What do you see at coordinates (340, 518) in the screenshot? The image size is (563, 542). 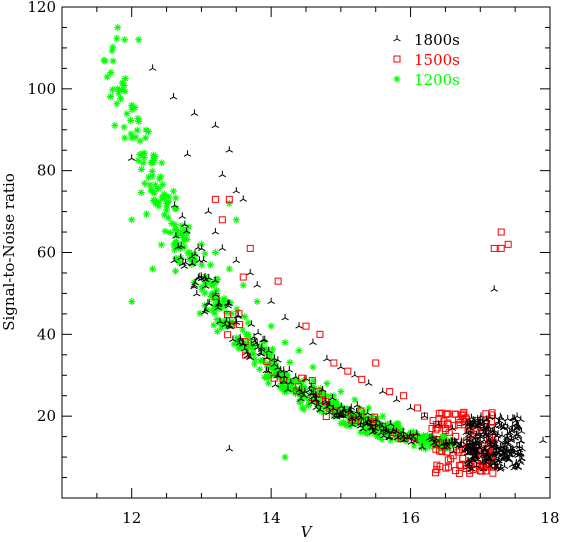 I see `x-tick-labels: 12 14 16 18` at bounding box center [340, 518].